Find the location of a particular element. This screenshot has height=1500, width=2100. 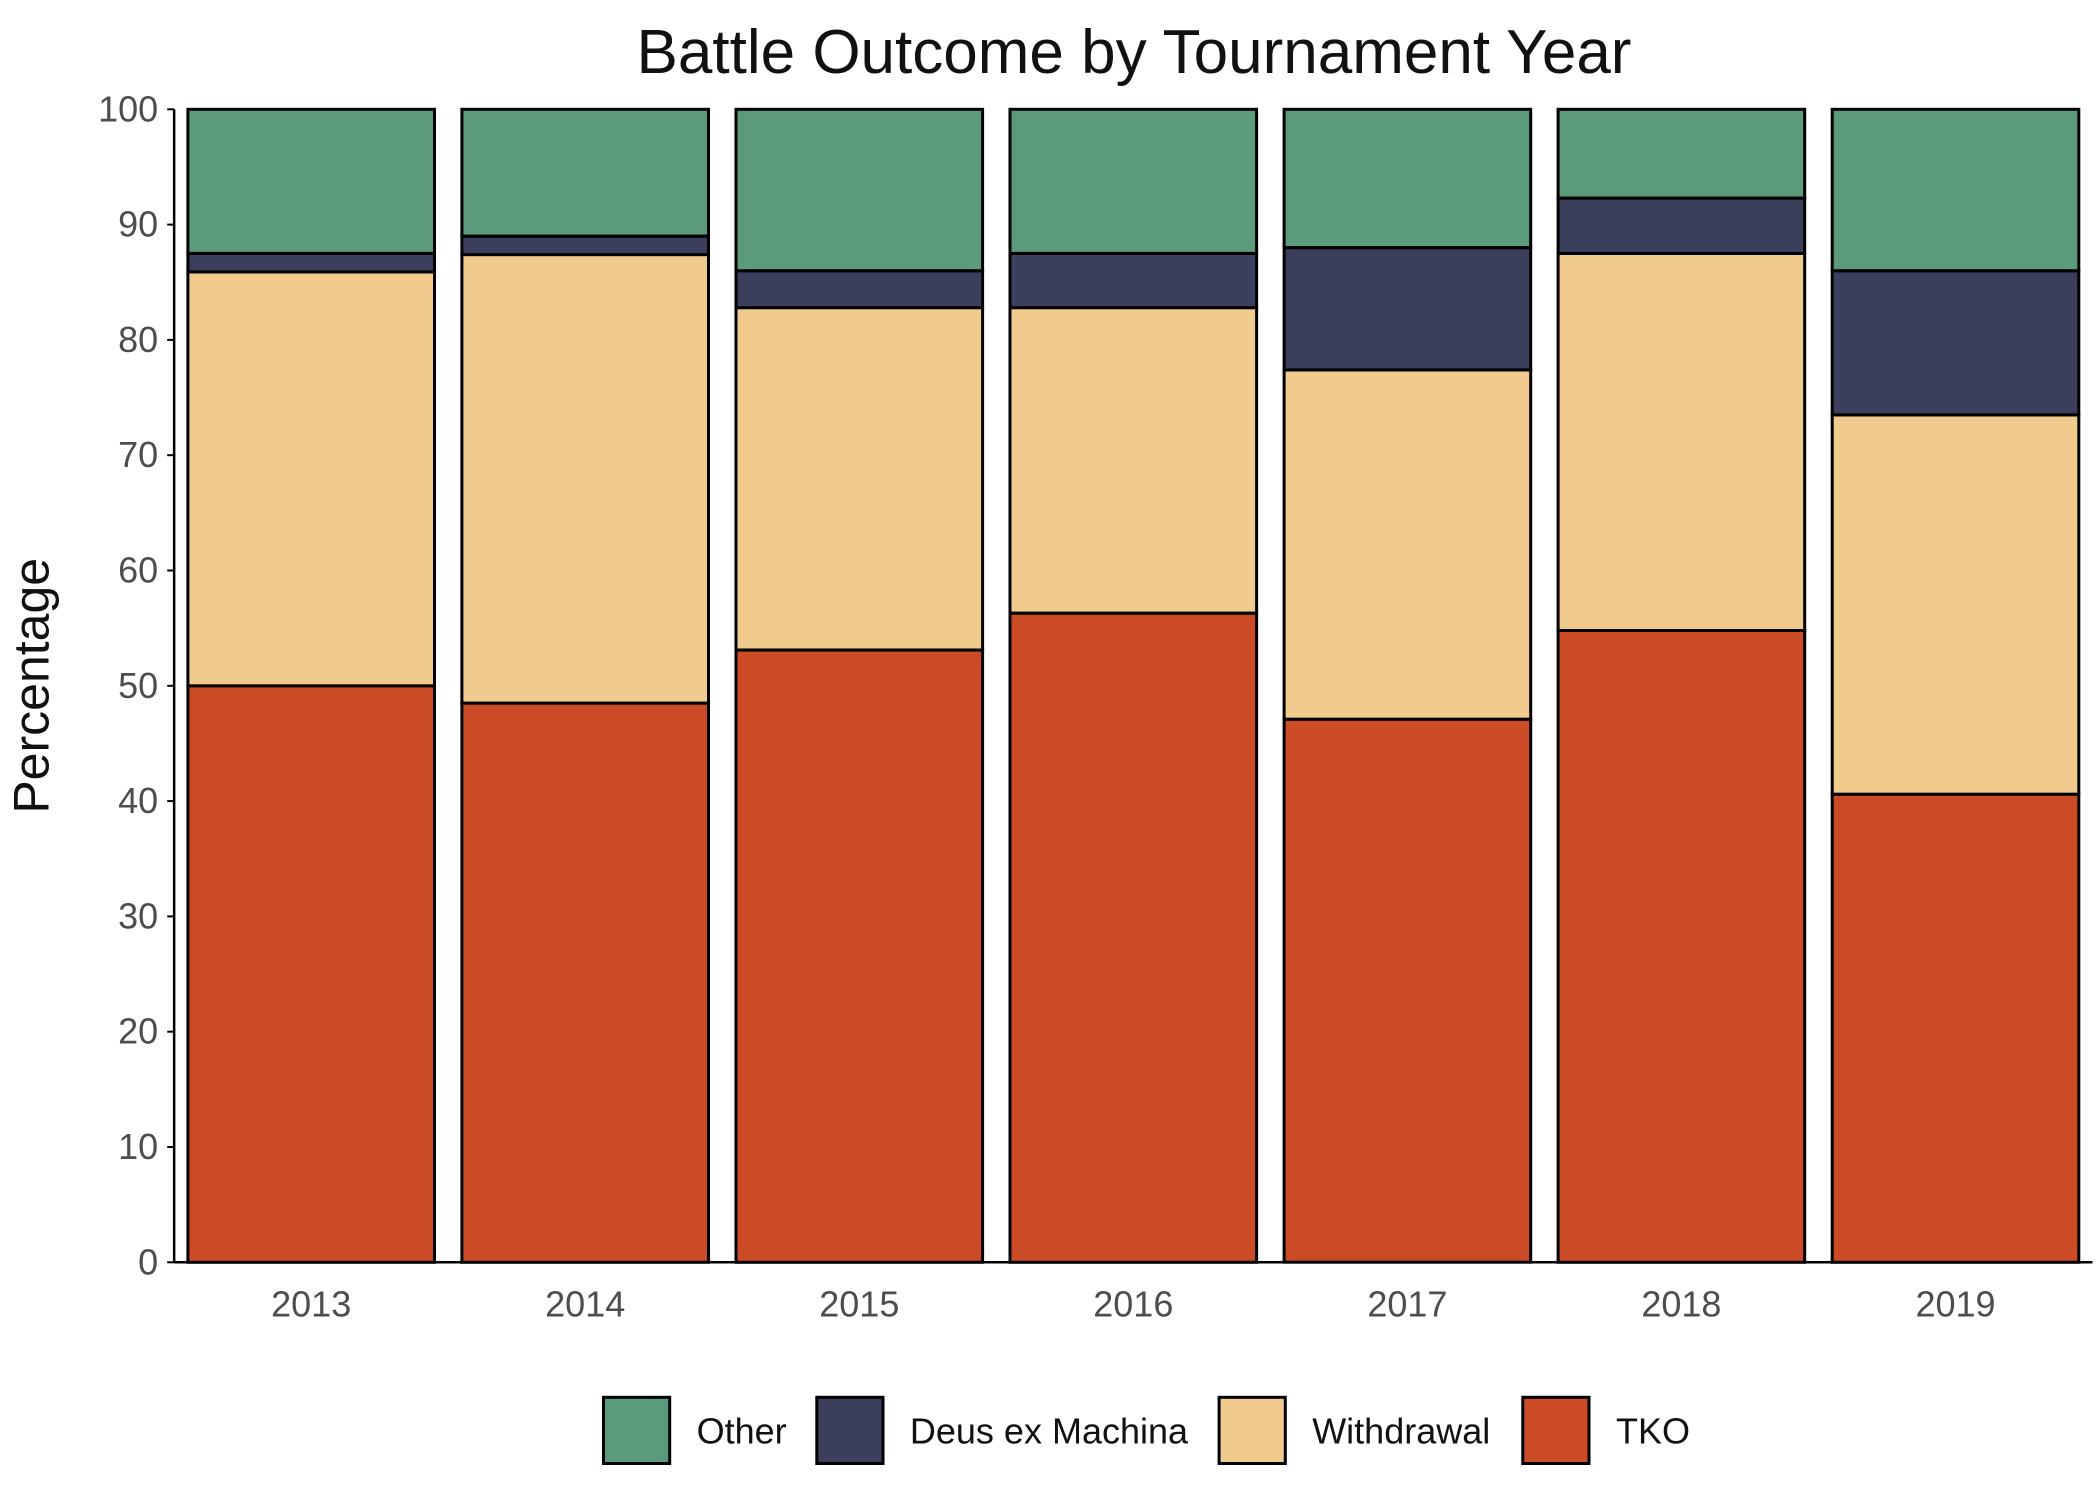

y-tick-label: 40 is located at coordinates (138, 800).